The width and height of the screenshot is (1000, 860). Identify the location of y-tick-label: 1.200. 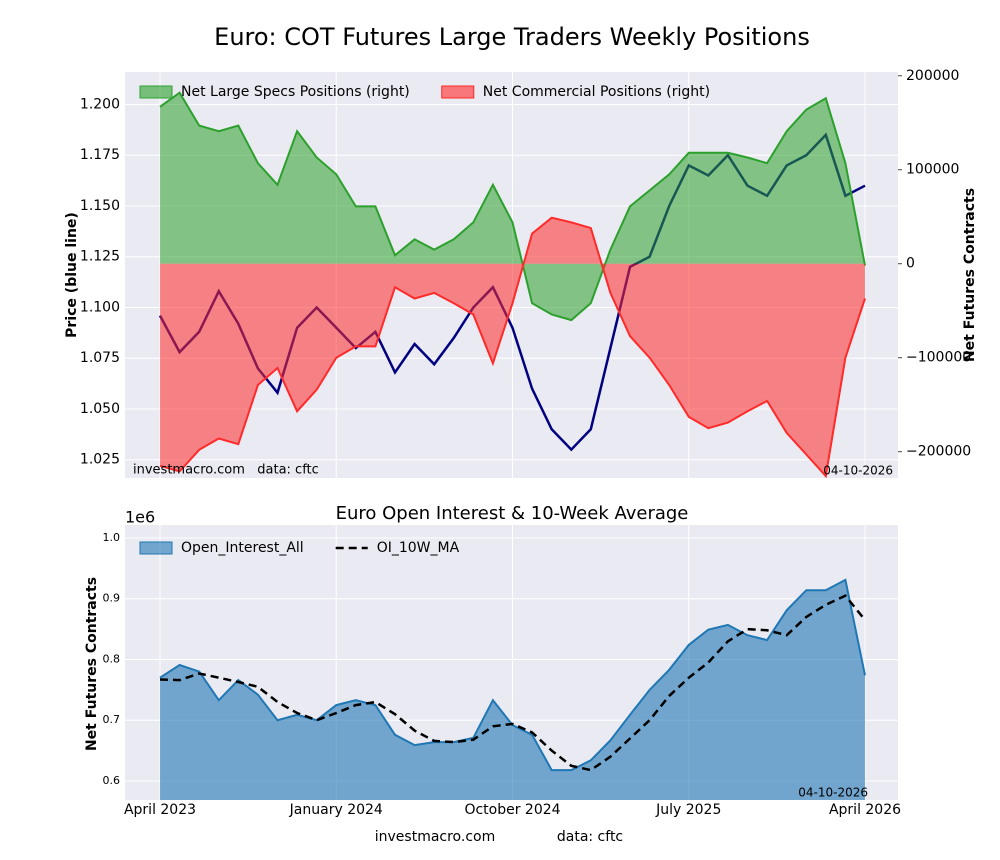
(100, 104).